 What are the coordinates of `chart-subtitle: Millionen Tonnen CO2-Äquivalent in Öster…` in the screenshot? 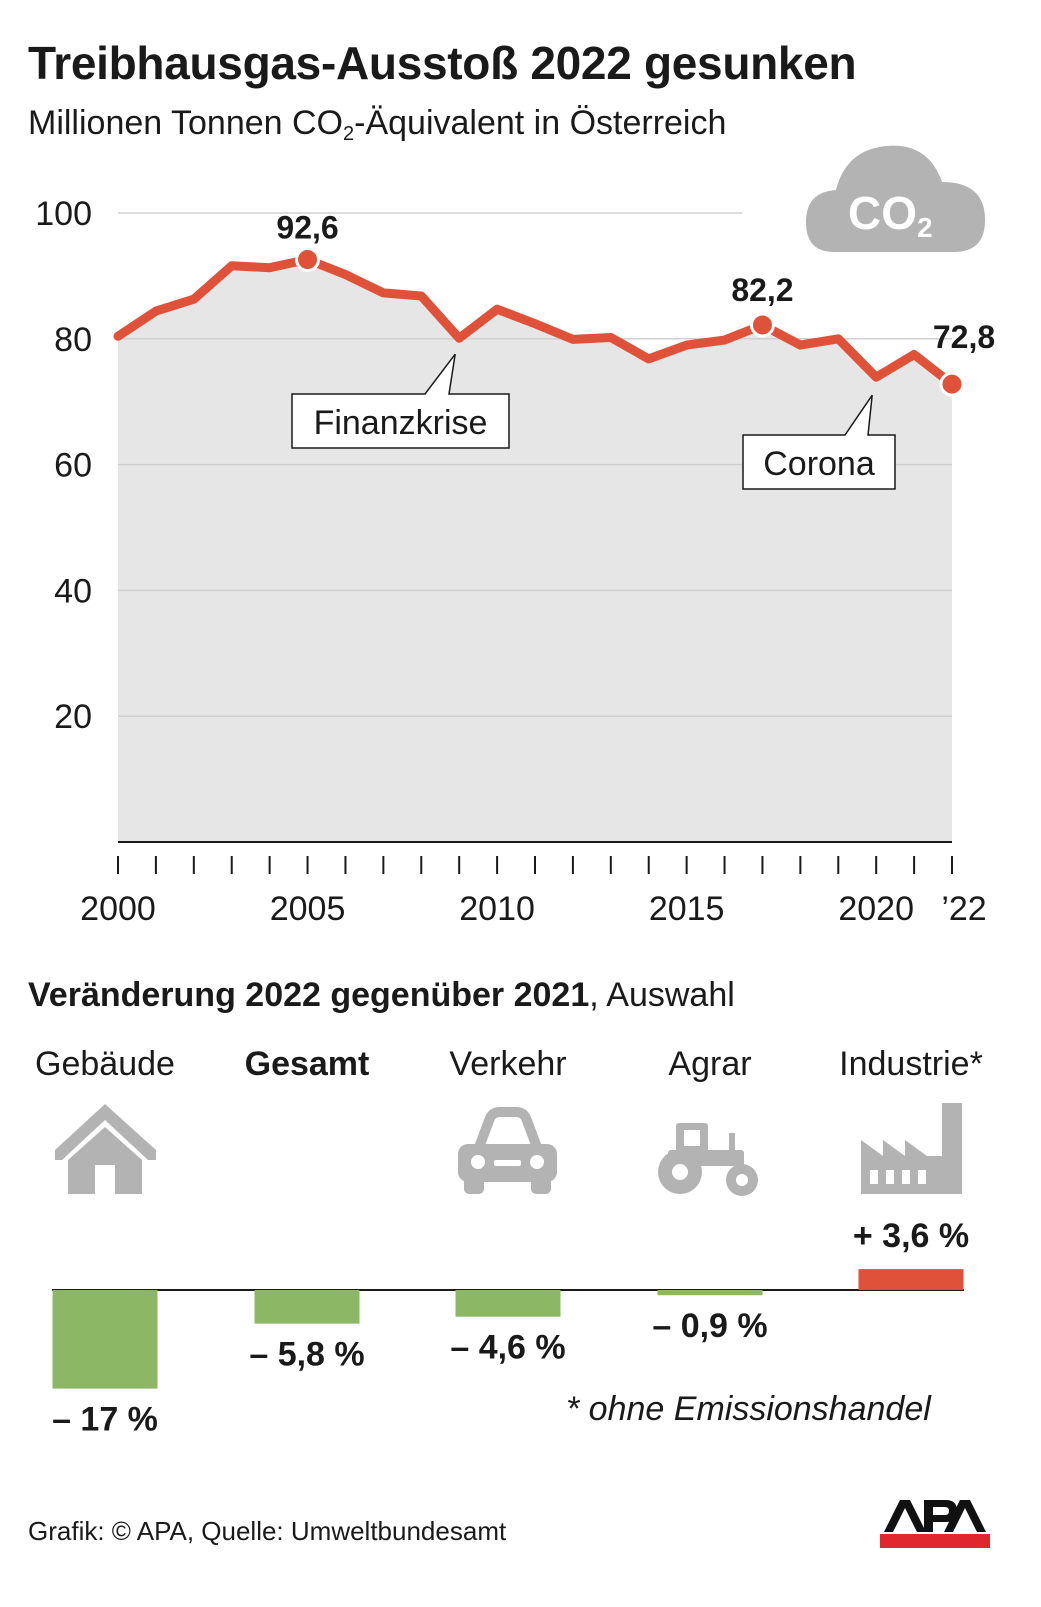 It's located at (377, 124).